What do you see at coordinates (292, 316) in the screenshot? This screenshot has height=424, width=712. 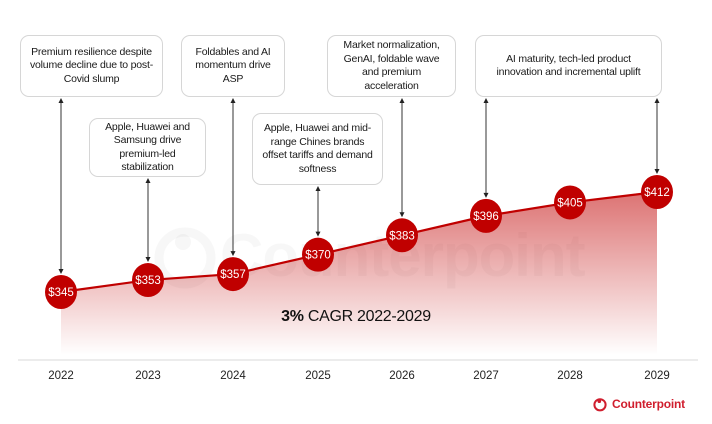 I see `cagr-percent: 3%` at bounding box center [292, 316].